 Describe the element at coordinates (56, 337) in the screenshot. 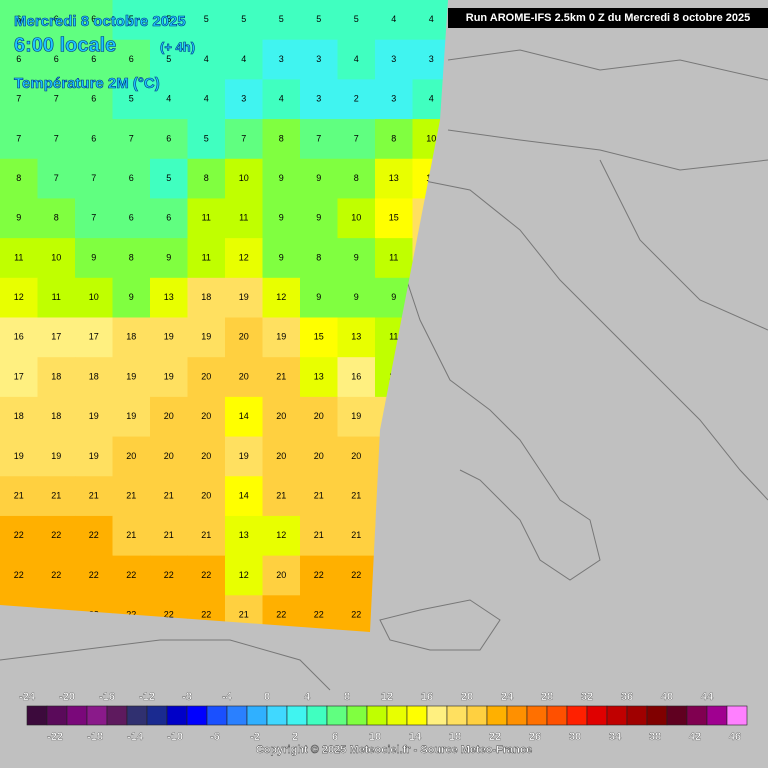

I see `temperature-value: 17` at that location.